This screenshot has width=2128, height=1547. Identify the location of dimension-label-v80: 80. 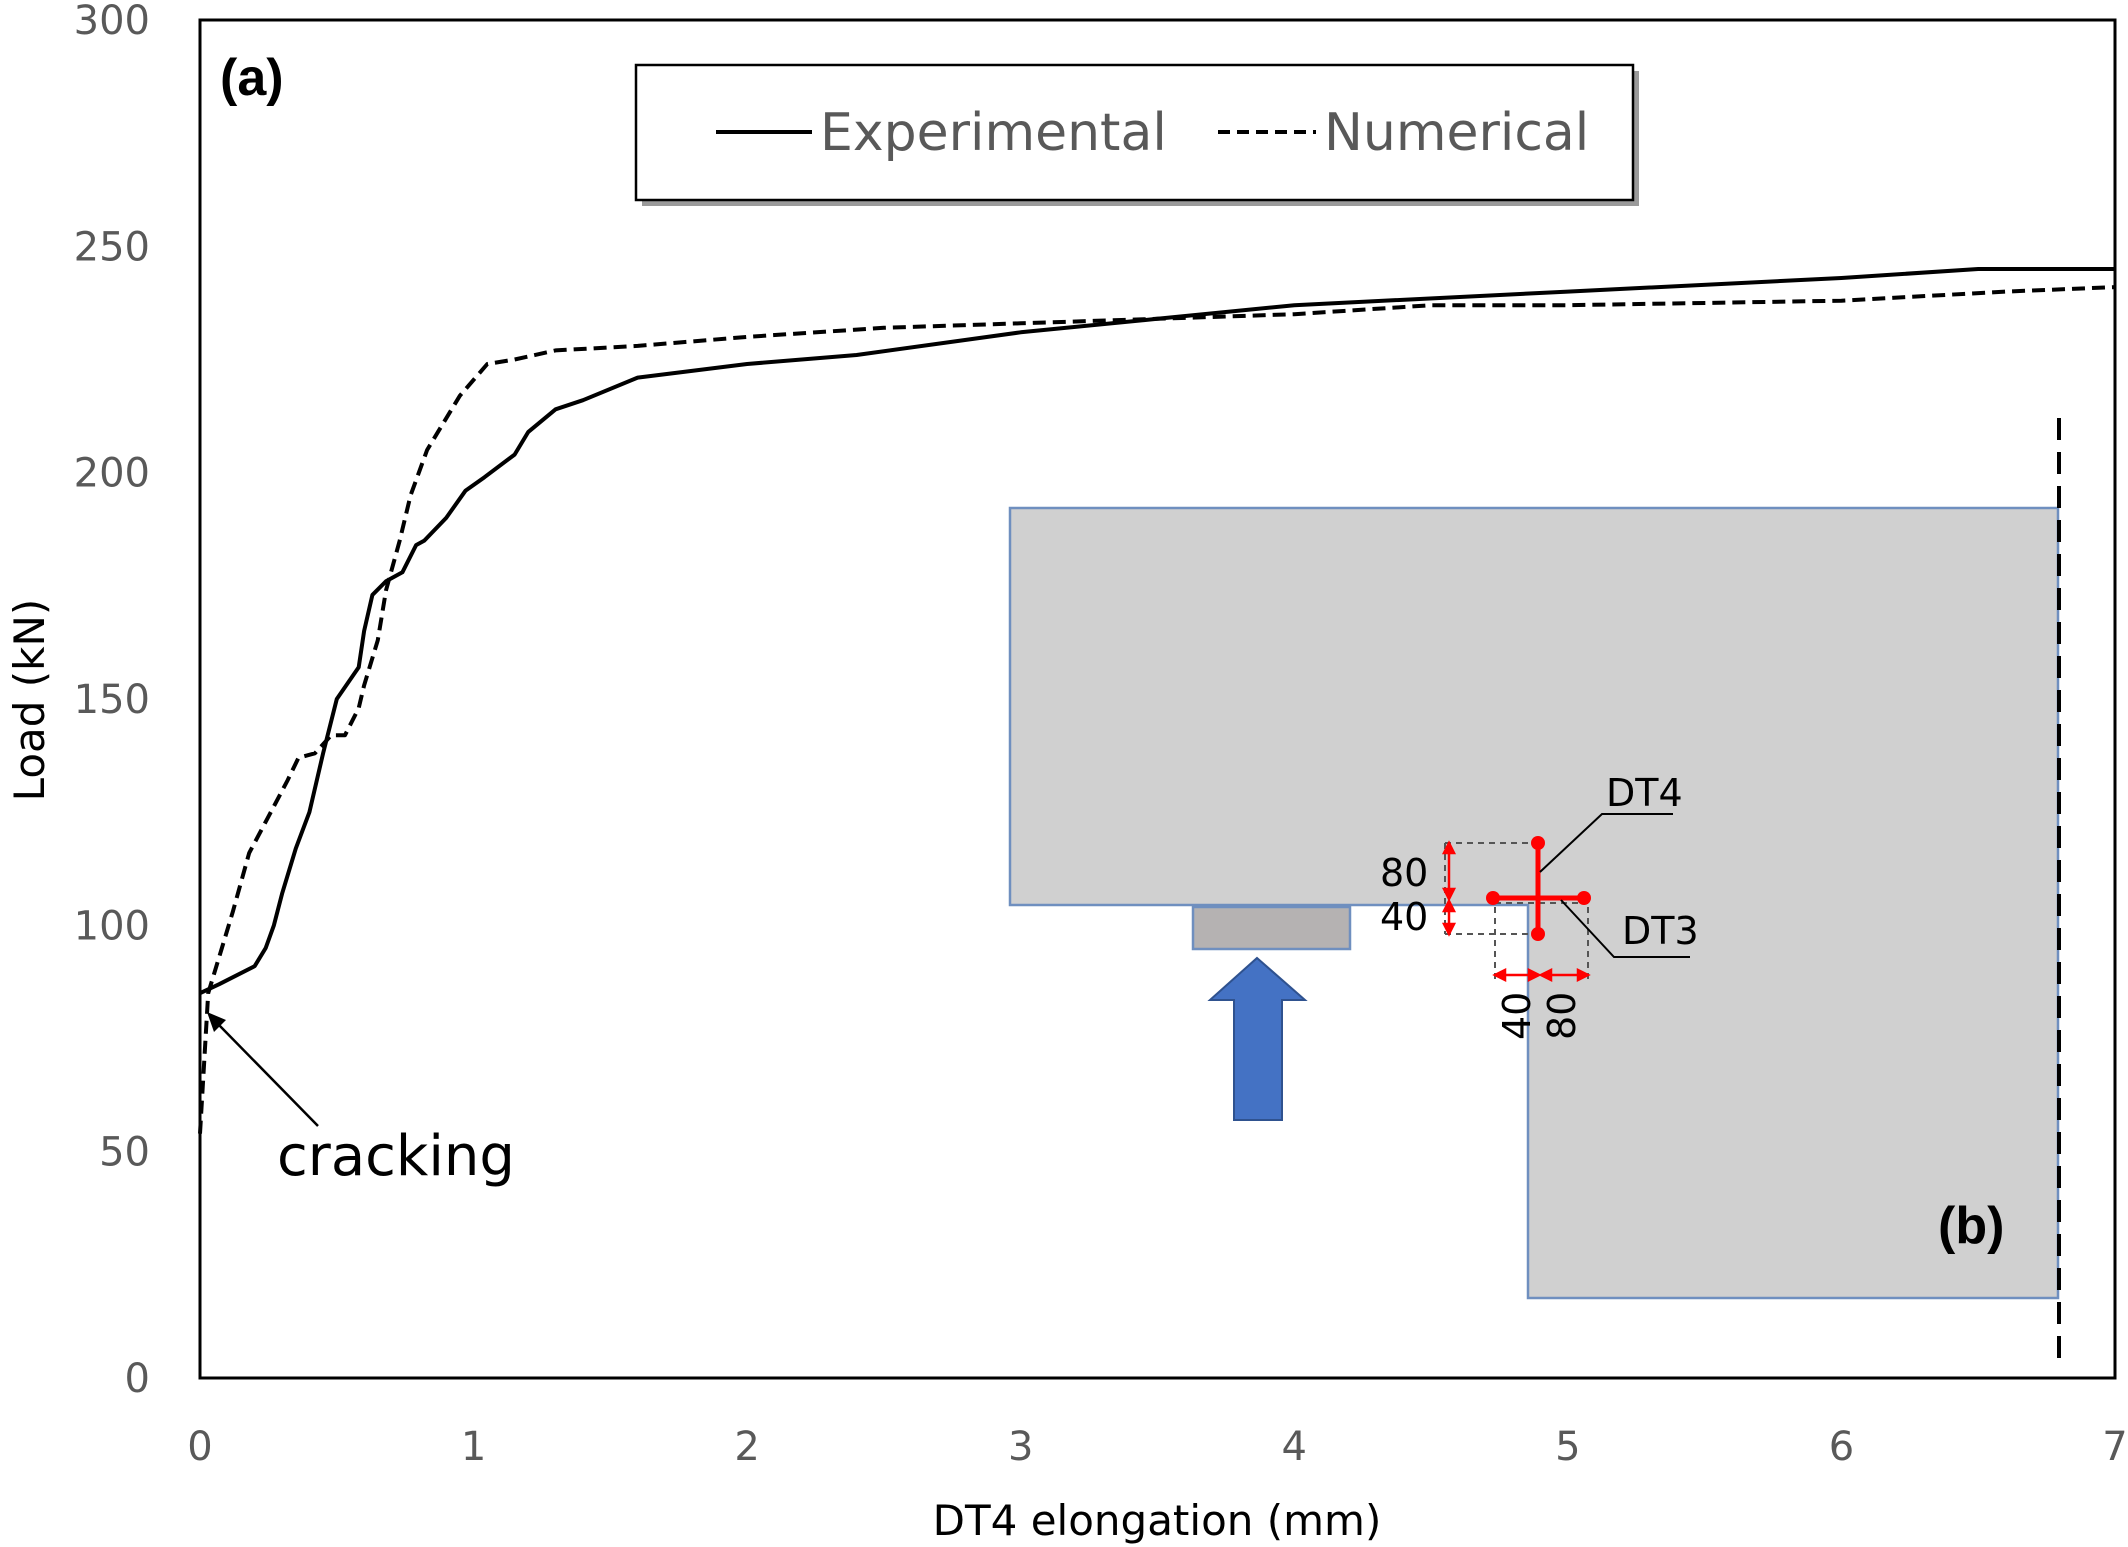
(1404, 873).